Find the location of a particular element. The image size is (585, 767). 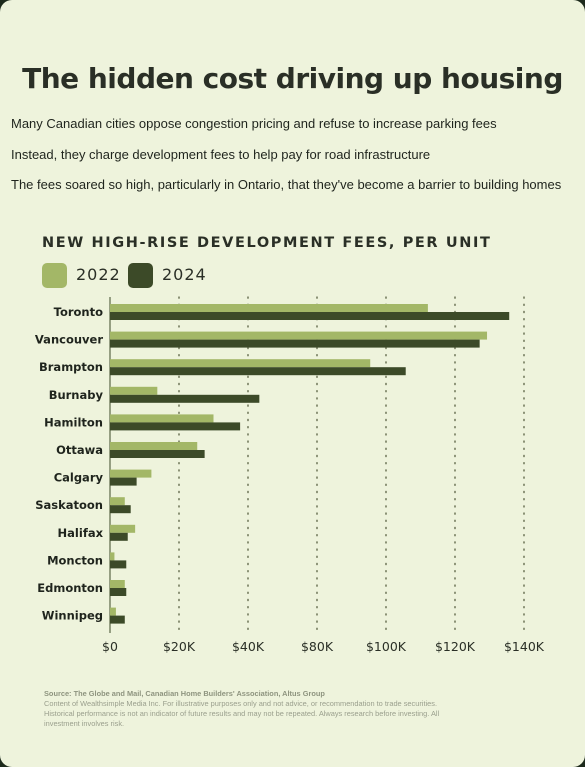

category-label-toronto: Toronto is located at coordinates (78, 312).